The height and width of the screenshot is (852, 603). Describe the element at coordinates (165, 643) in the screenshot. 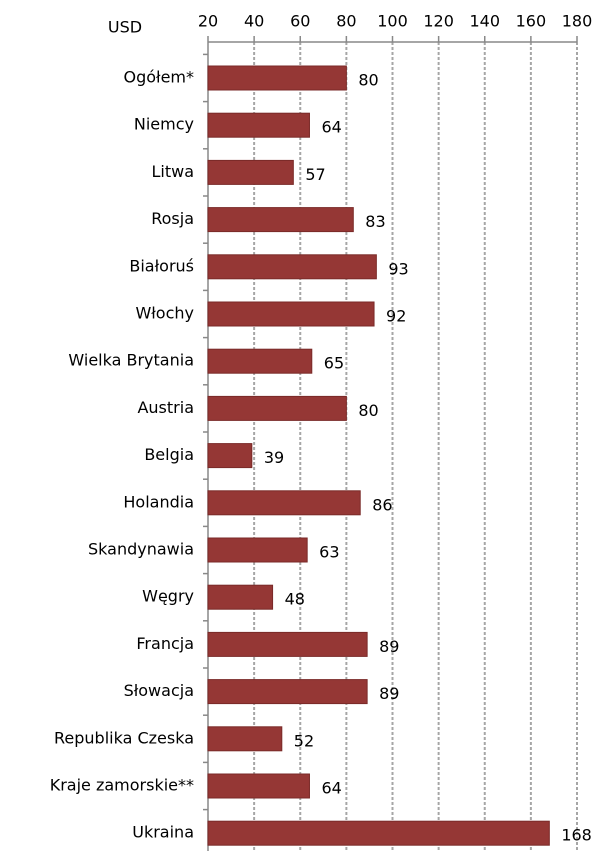

I see `y-tick-label: Francja` at that location.